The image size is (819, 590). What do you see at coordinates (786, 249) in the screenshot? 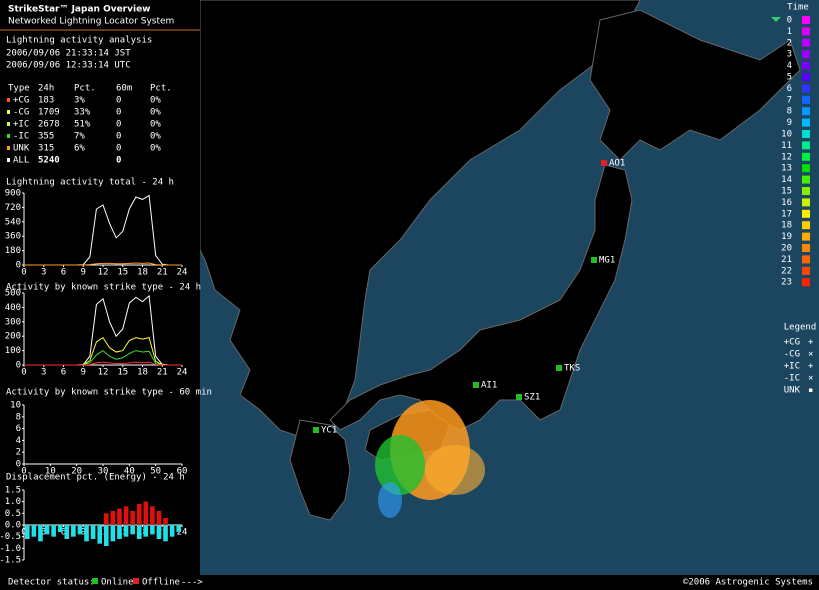
I see `hour-label: 20` at bounding box center [786, 249].